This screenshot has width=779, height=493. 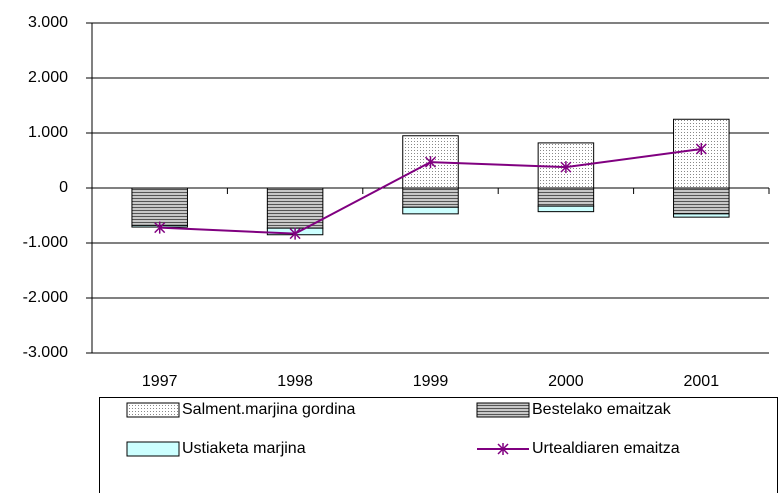 What do you see at coordinates (45, 297) in the screenshot?
I see `y-tick-label: -2.000` at bounding box center [45, 297].